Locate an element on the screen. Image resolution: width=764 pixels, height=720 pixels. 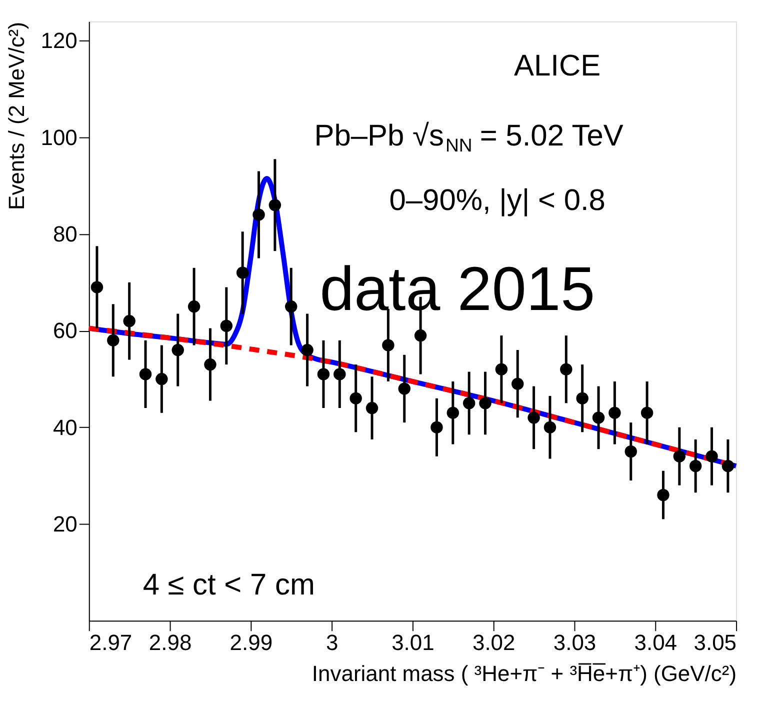
x-tick-label: 2.97 is located at coordinates (110, 643).